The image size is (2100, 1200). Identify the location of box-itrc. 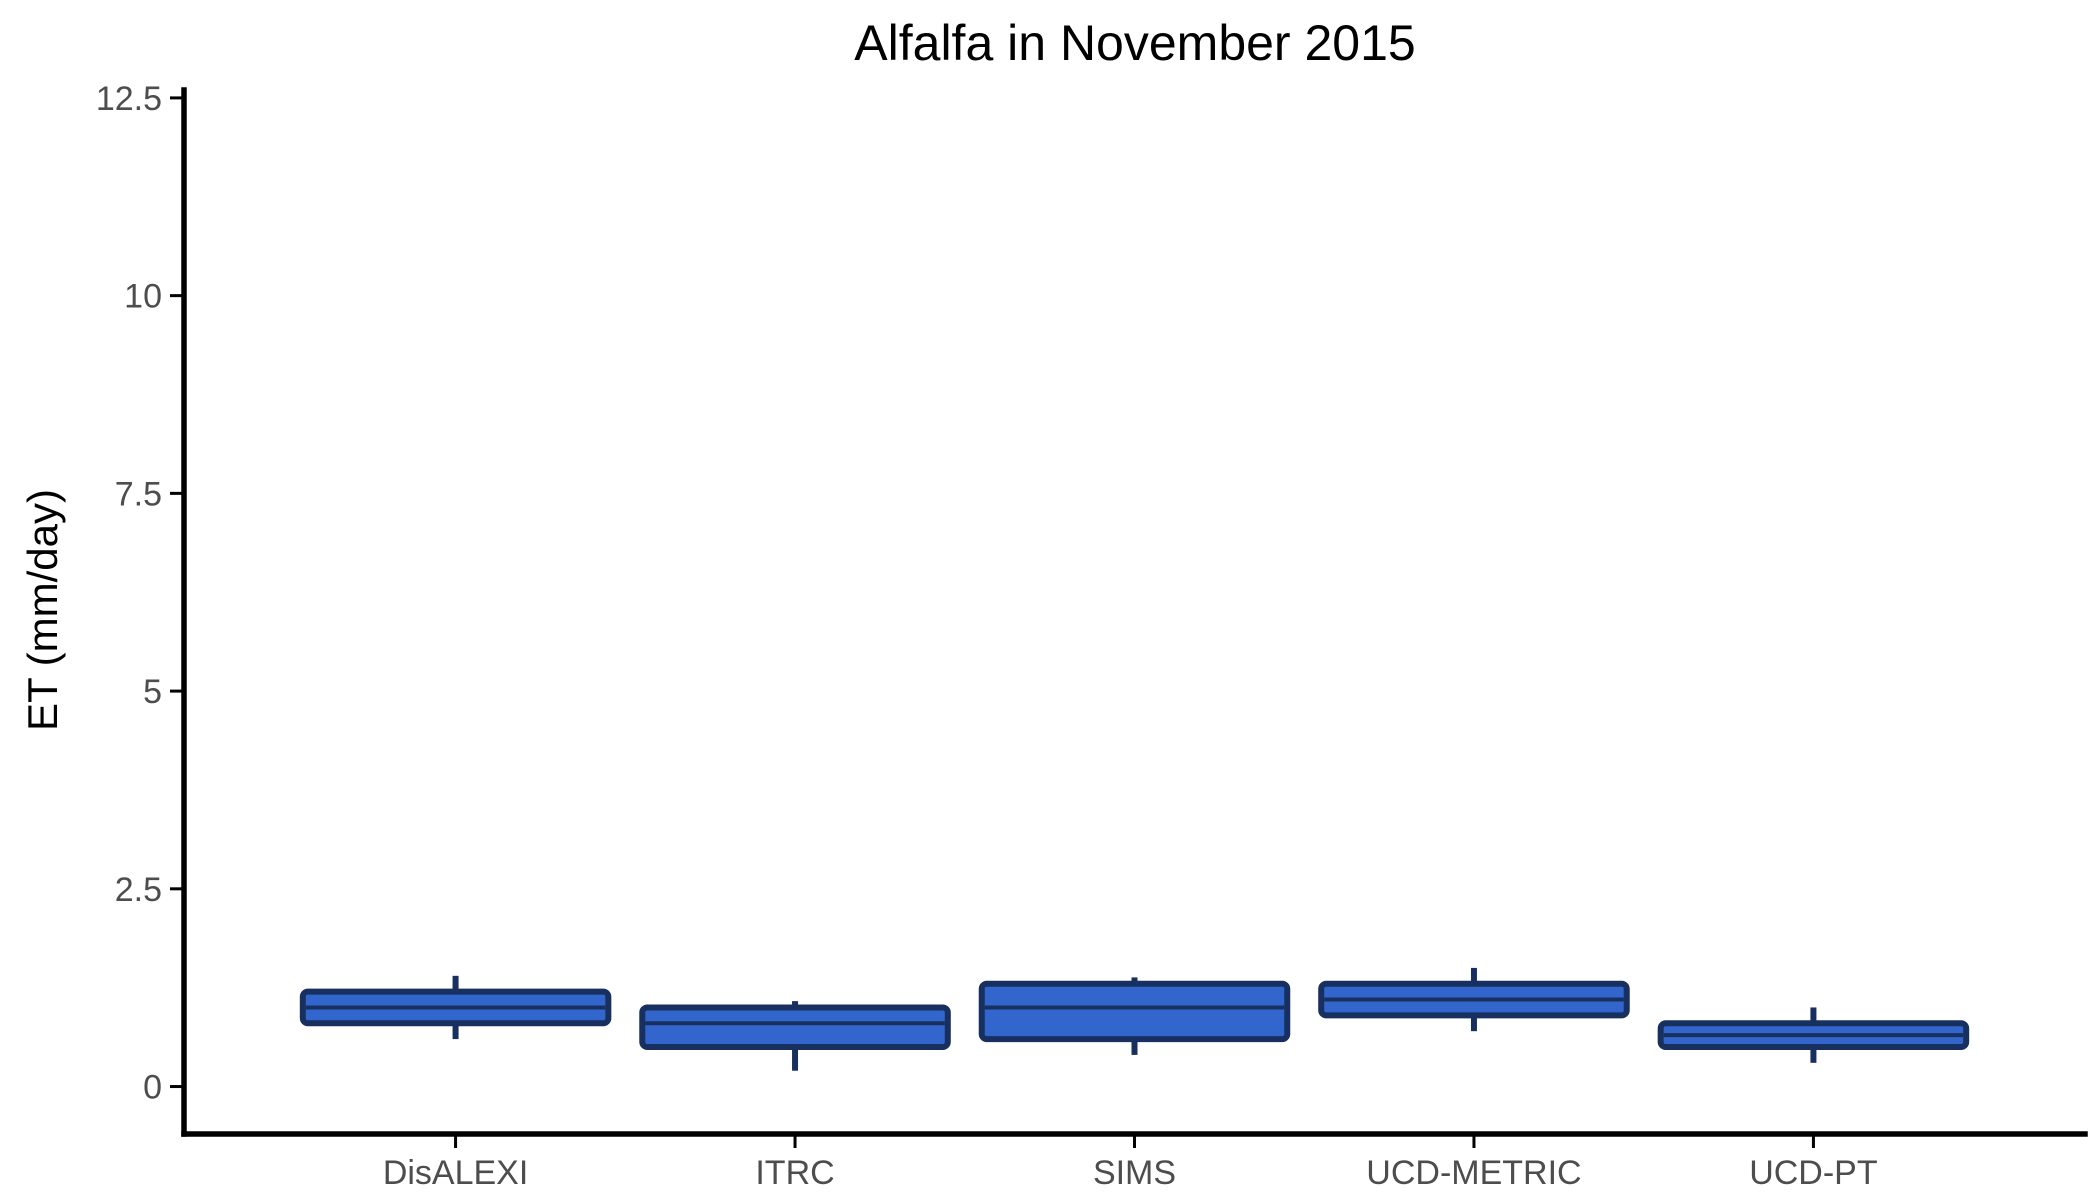
(795, 1036).